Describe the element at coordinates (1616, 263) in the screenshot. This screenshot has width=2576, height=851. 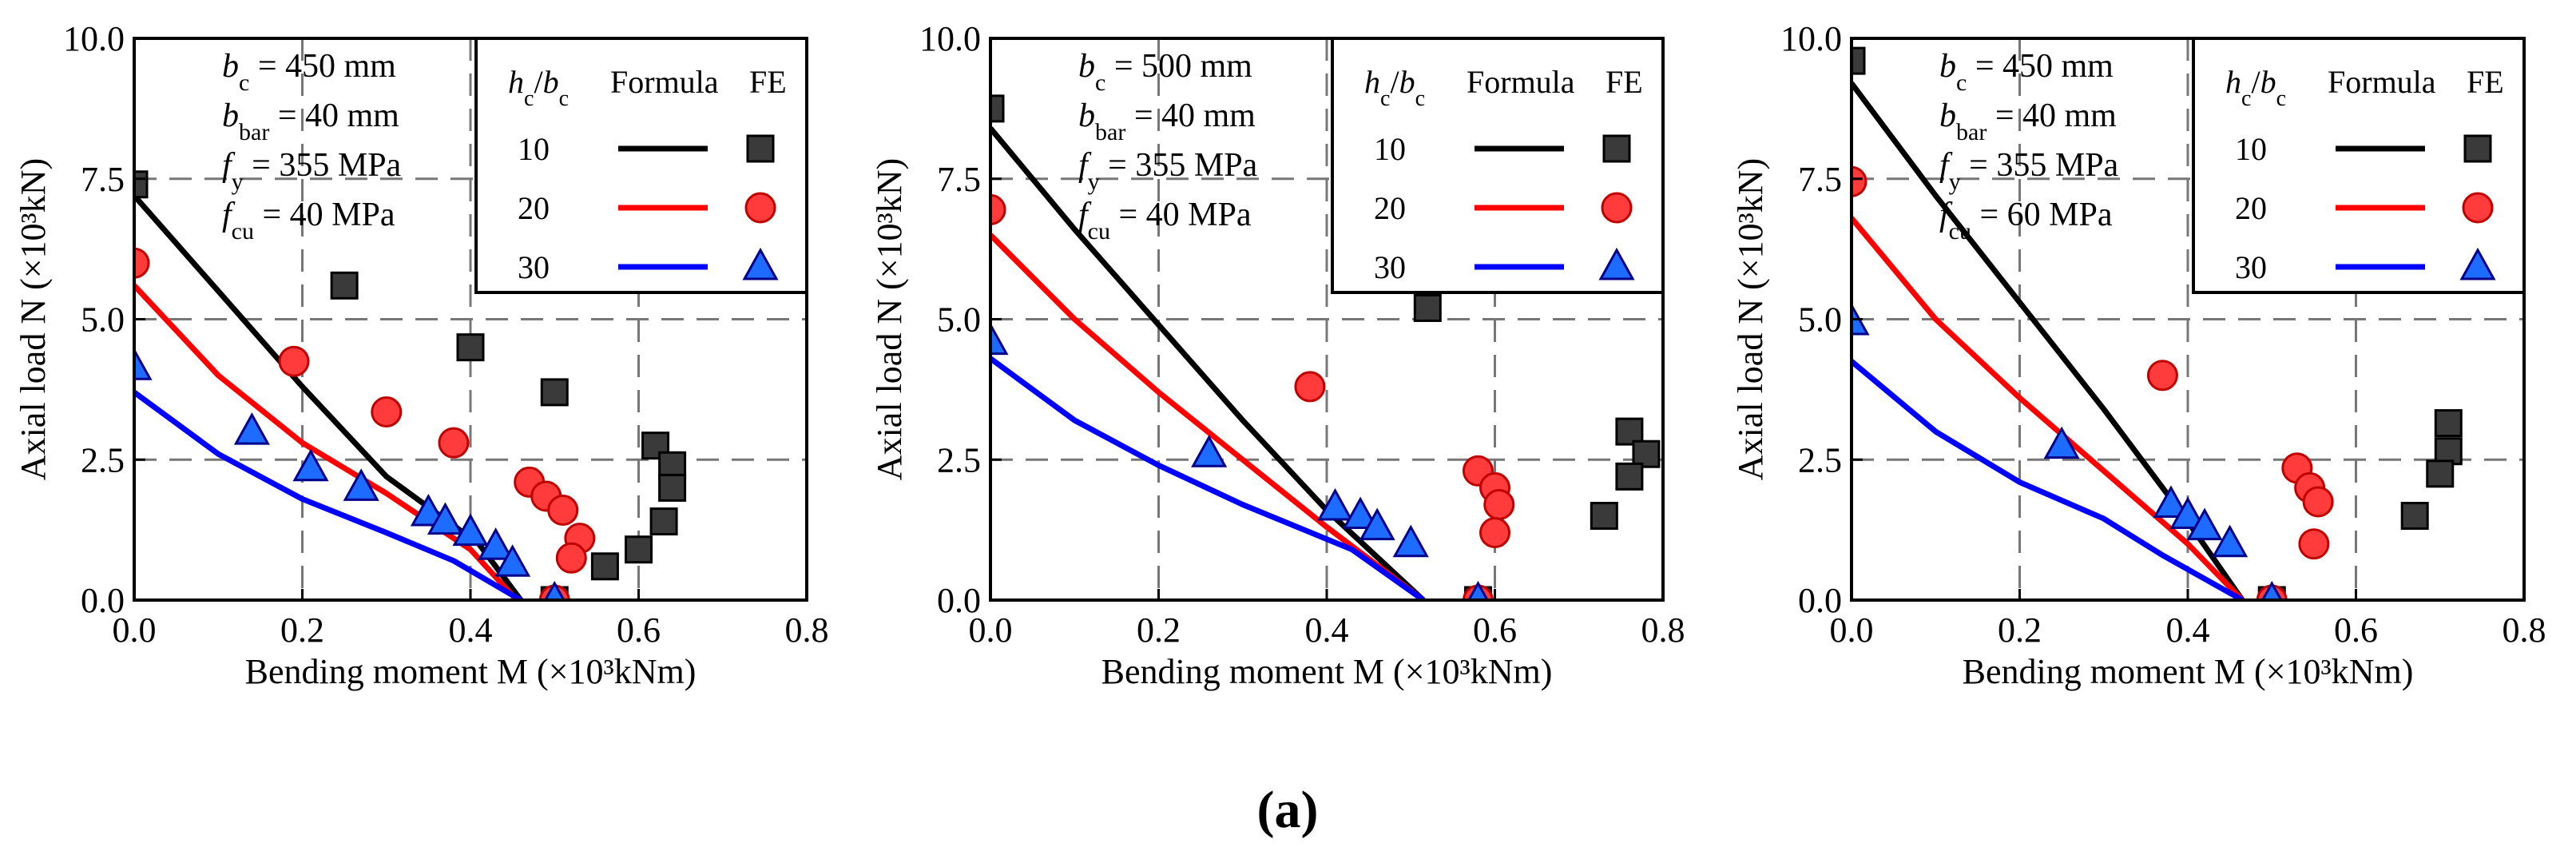
I see `legend-marker-triangle` at that location.